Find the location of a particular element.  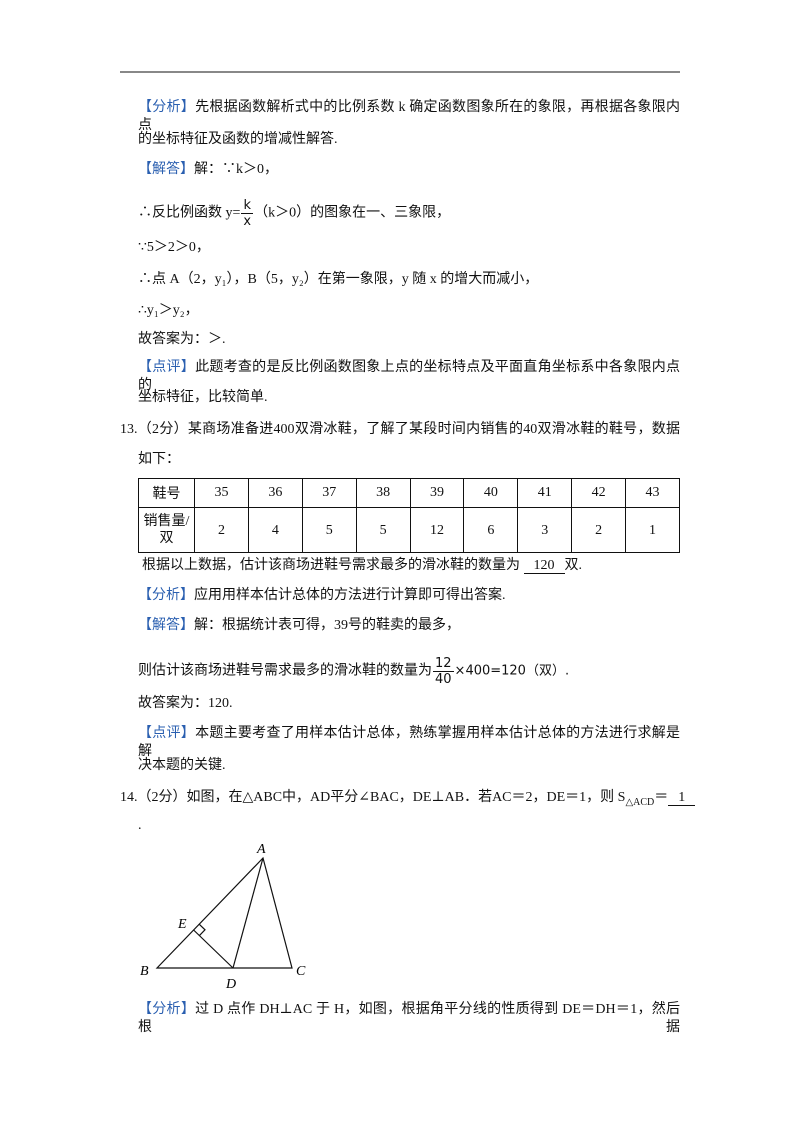

text-line: 坐标特征，比较简单. is located at coordinates (203, 397).